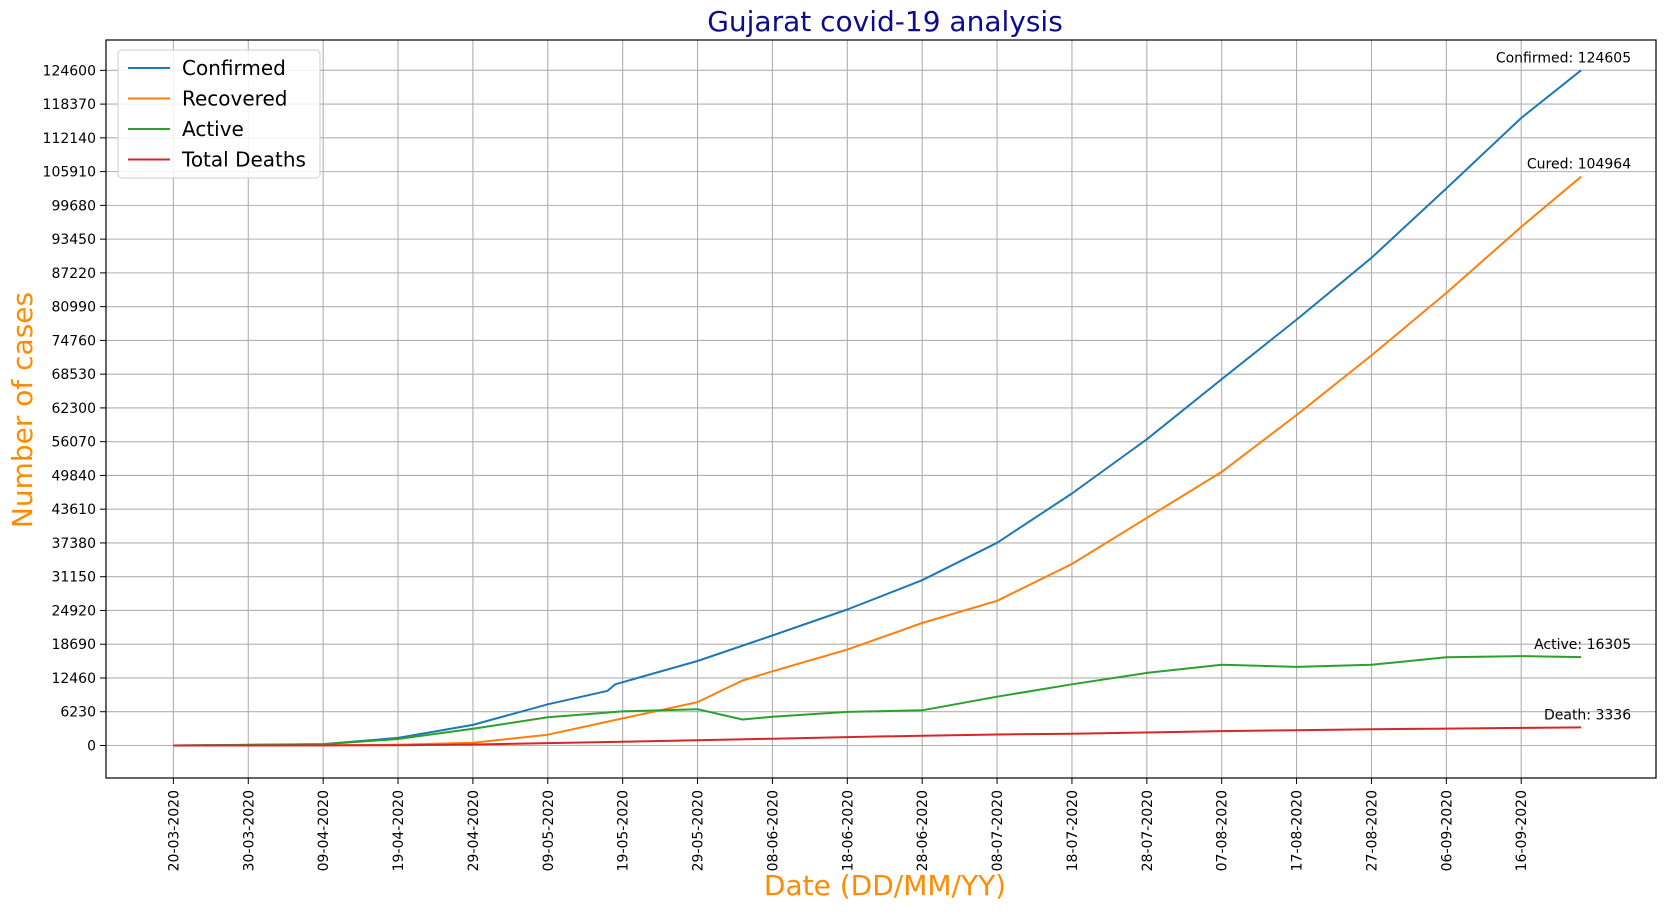 Image resolution: width=1666 pixels, height=914 pixels. What do you see at coordinates (324, 830) in the screenshot?
I see `x-tick-label: 09-04-2020` at bounding box center [324, 830].